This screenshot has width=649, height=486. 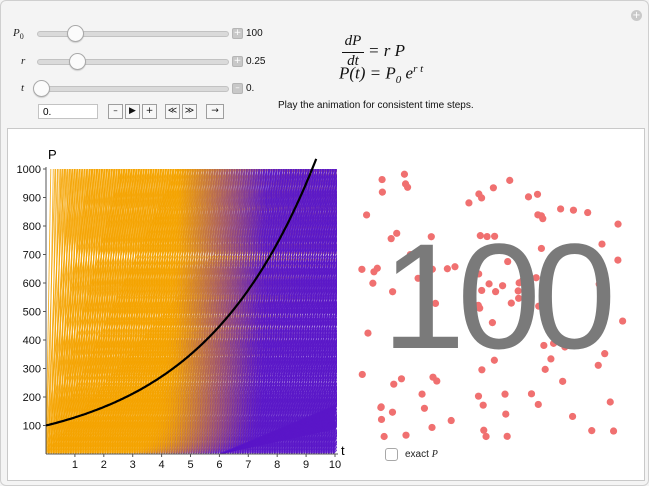 What do you see at coordinates (115, 111) in the screenshot?
I see `step-back-button: –` at bounding box center [115, 111].